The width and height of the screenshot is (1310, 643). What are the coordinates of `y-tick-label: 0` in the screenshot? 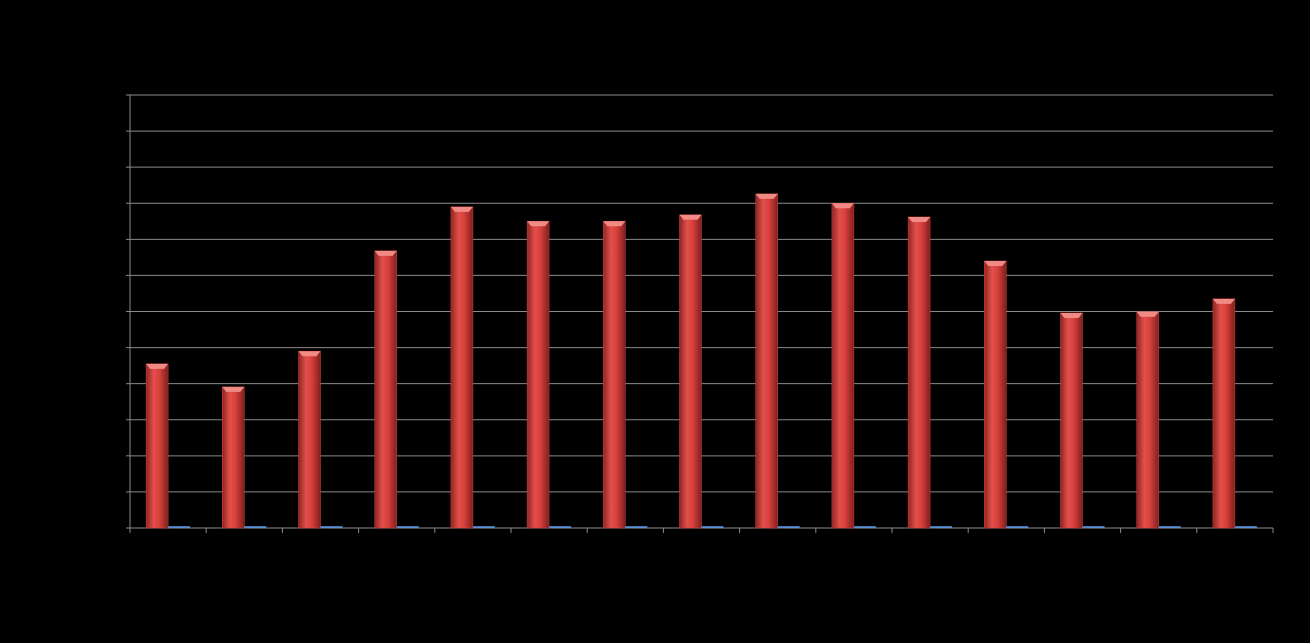 It's located at (118, 527).